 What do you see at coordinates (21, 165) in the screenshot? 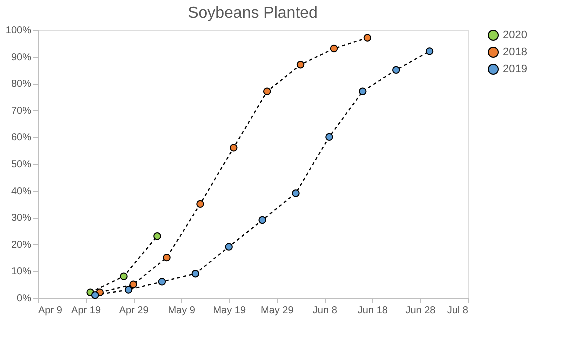
I see `y-tick-label: 50%` at bounding box center [21, 165].